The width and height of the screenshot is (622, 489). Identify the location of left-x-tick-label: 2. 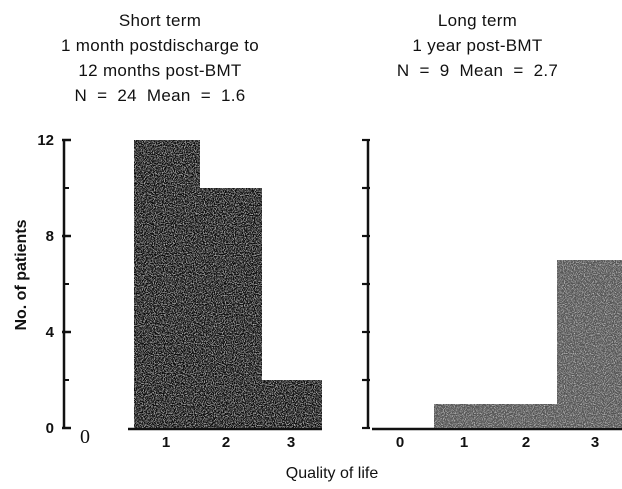
(226, 442).